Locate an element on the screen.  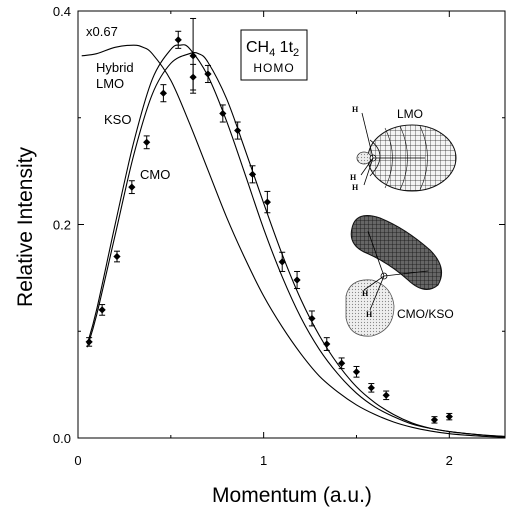
scale-annotation: x0.67 is located at coordinates (102, 31).